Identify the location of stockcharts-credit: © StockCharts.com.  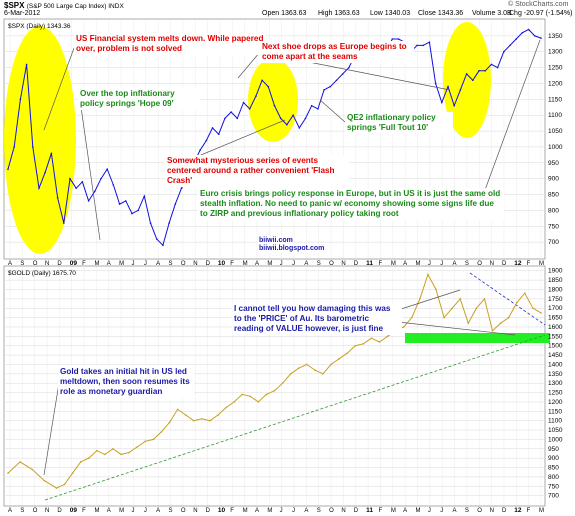
(538, 4).